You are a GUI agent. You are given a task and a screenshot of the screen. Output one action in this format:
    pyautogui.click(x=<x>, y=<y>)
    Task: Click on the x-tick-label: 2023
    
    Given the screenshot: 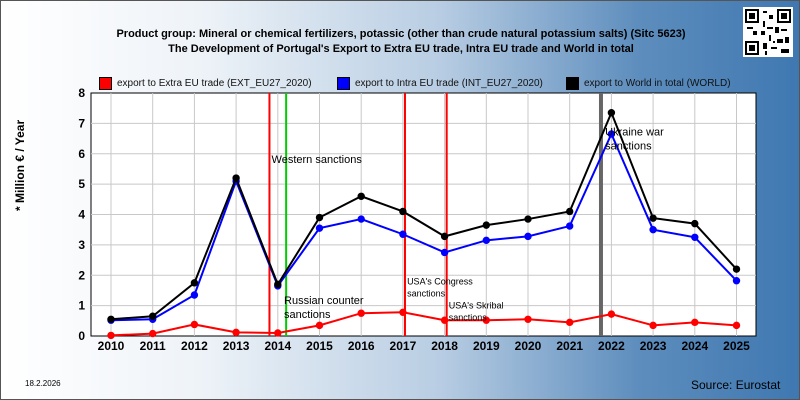 What is the action you would take?
    pyautogui.click(x=653, y=346)
    